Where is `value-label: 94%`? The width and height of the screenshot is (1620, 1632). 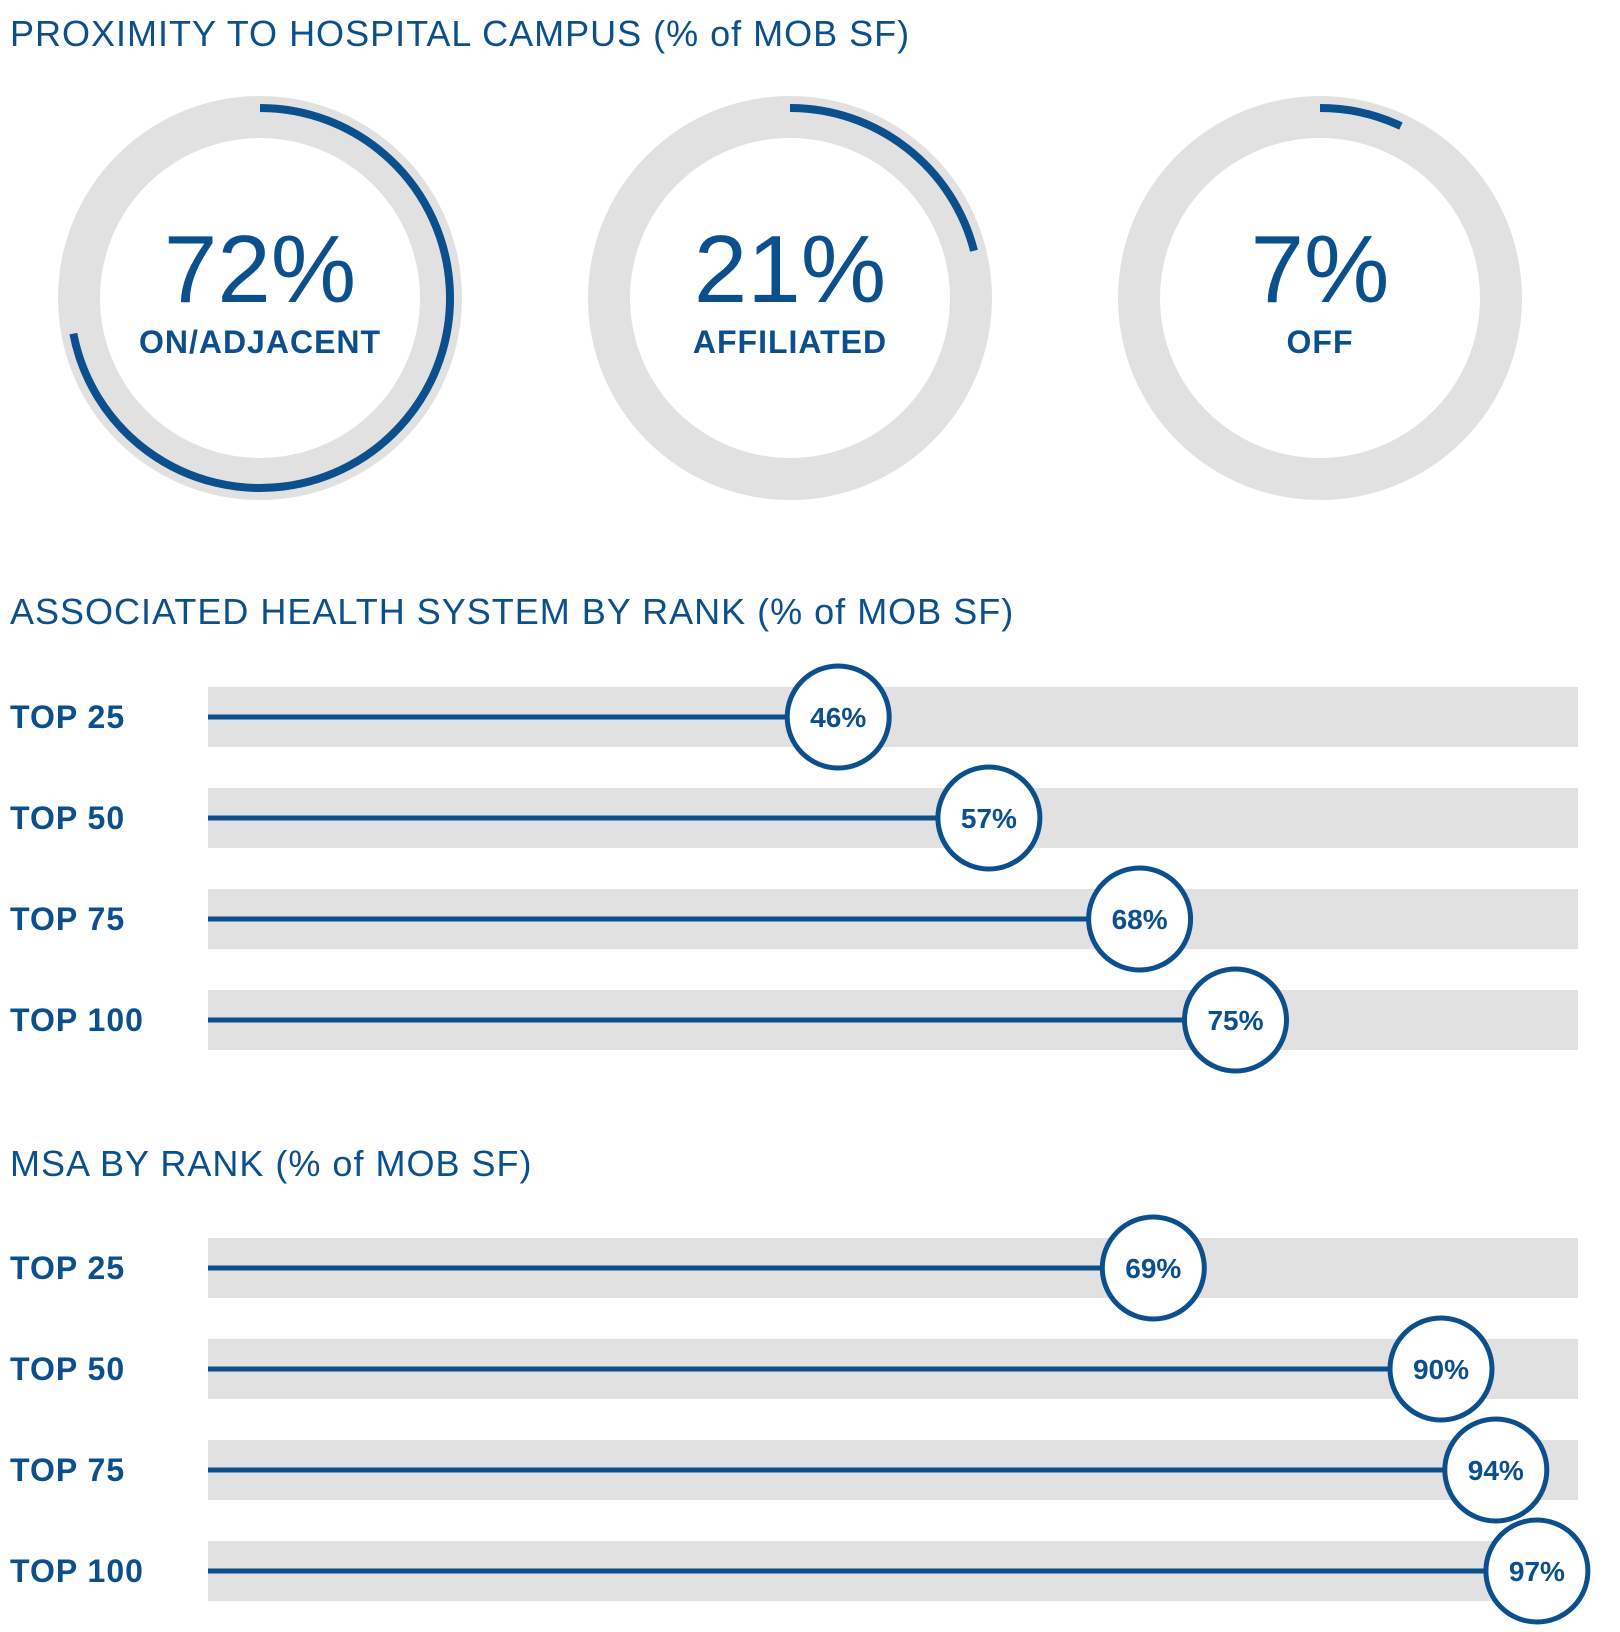 value-label: 94% is located at coordinates (1496, 1470).